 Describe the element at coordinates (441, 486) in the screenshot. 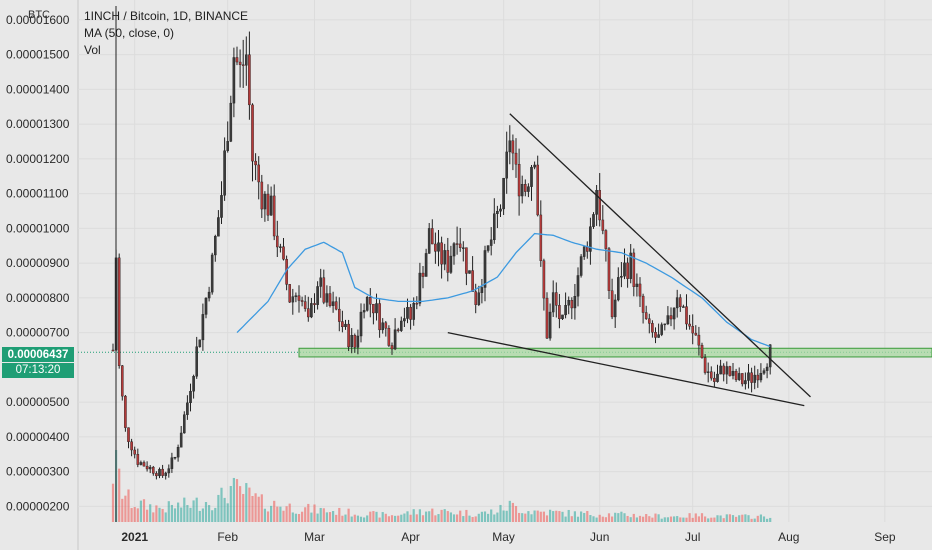

I see `volume-bars` at that location.